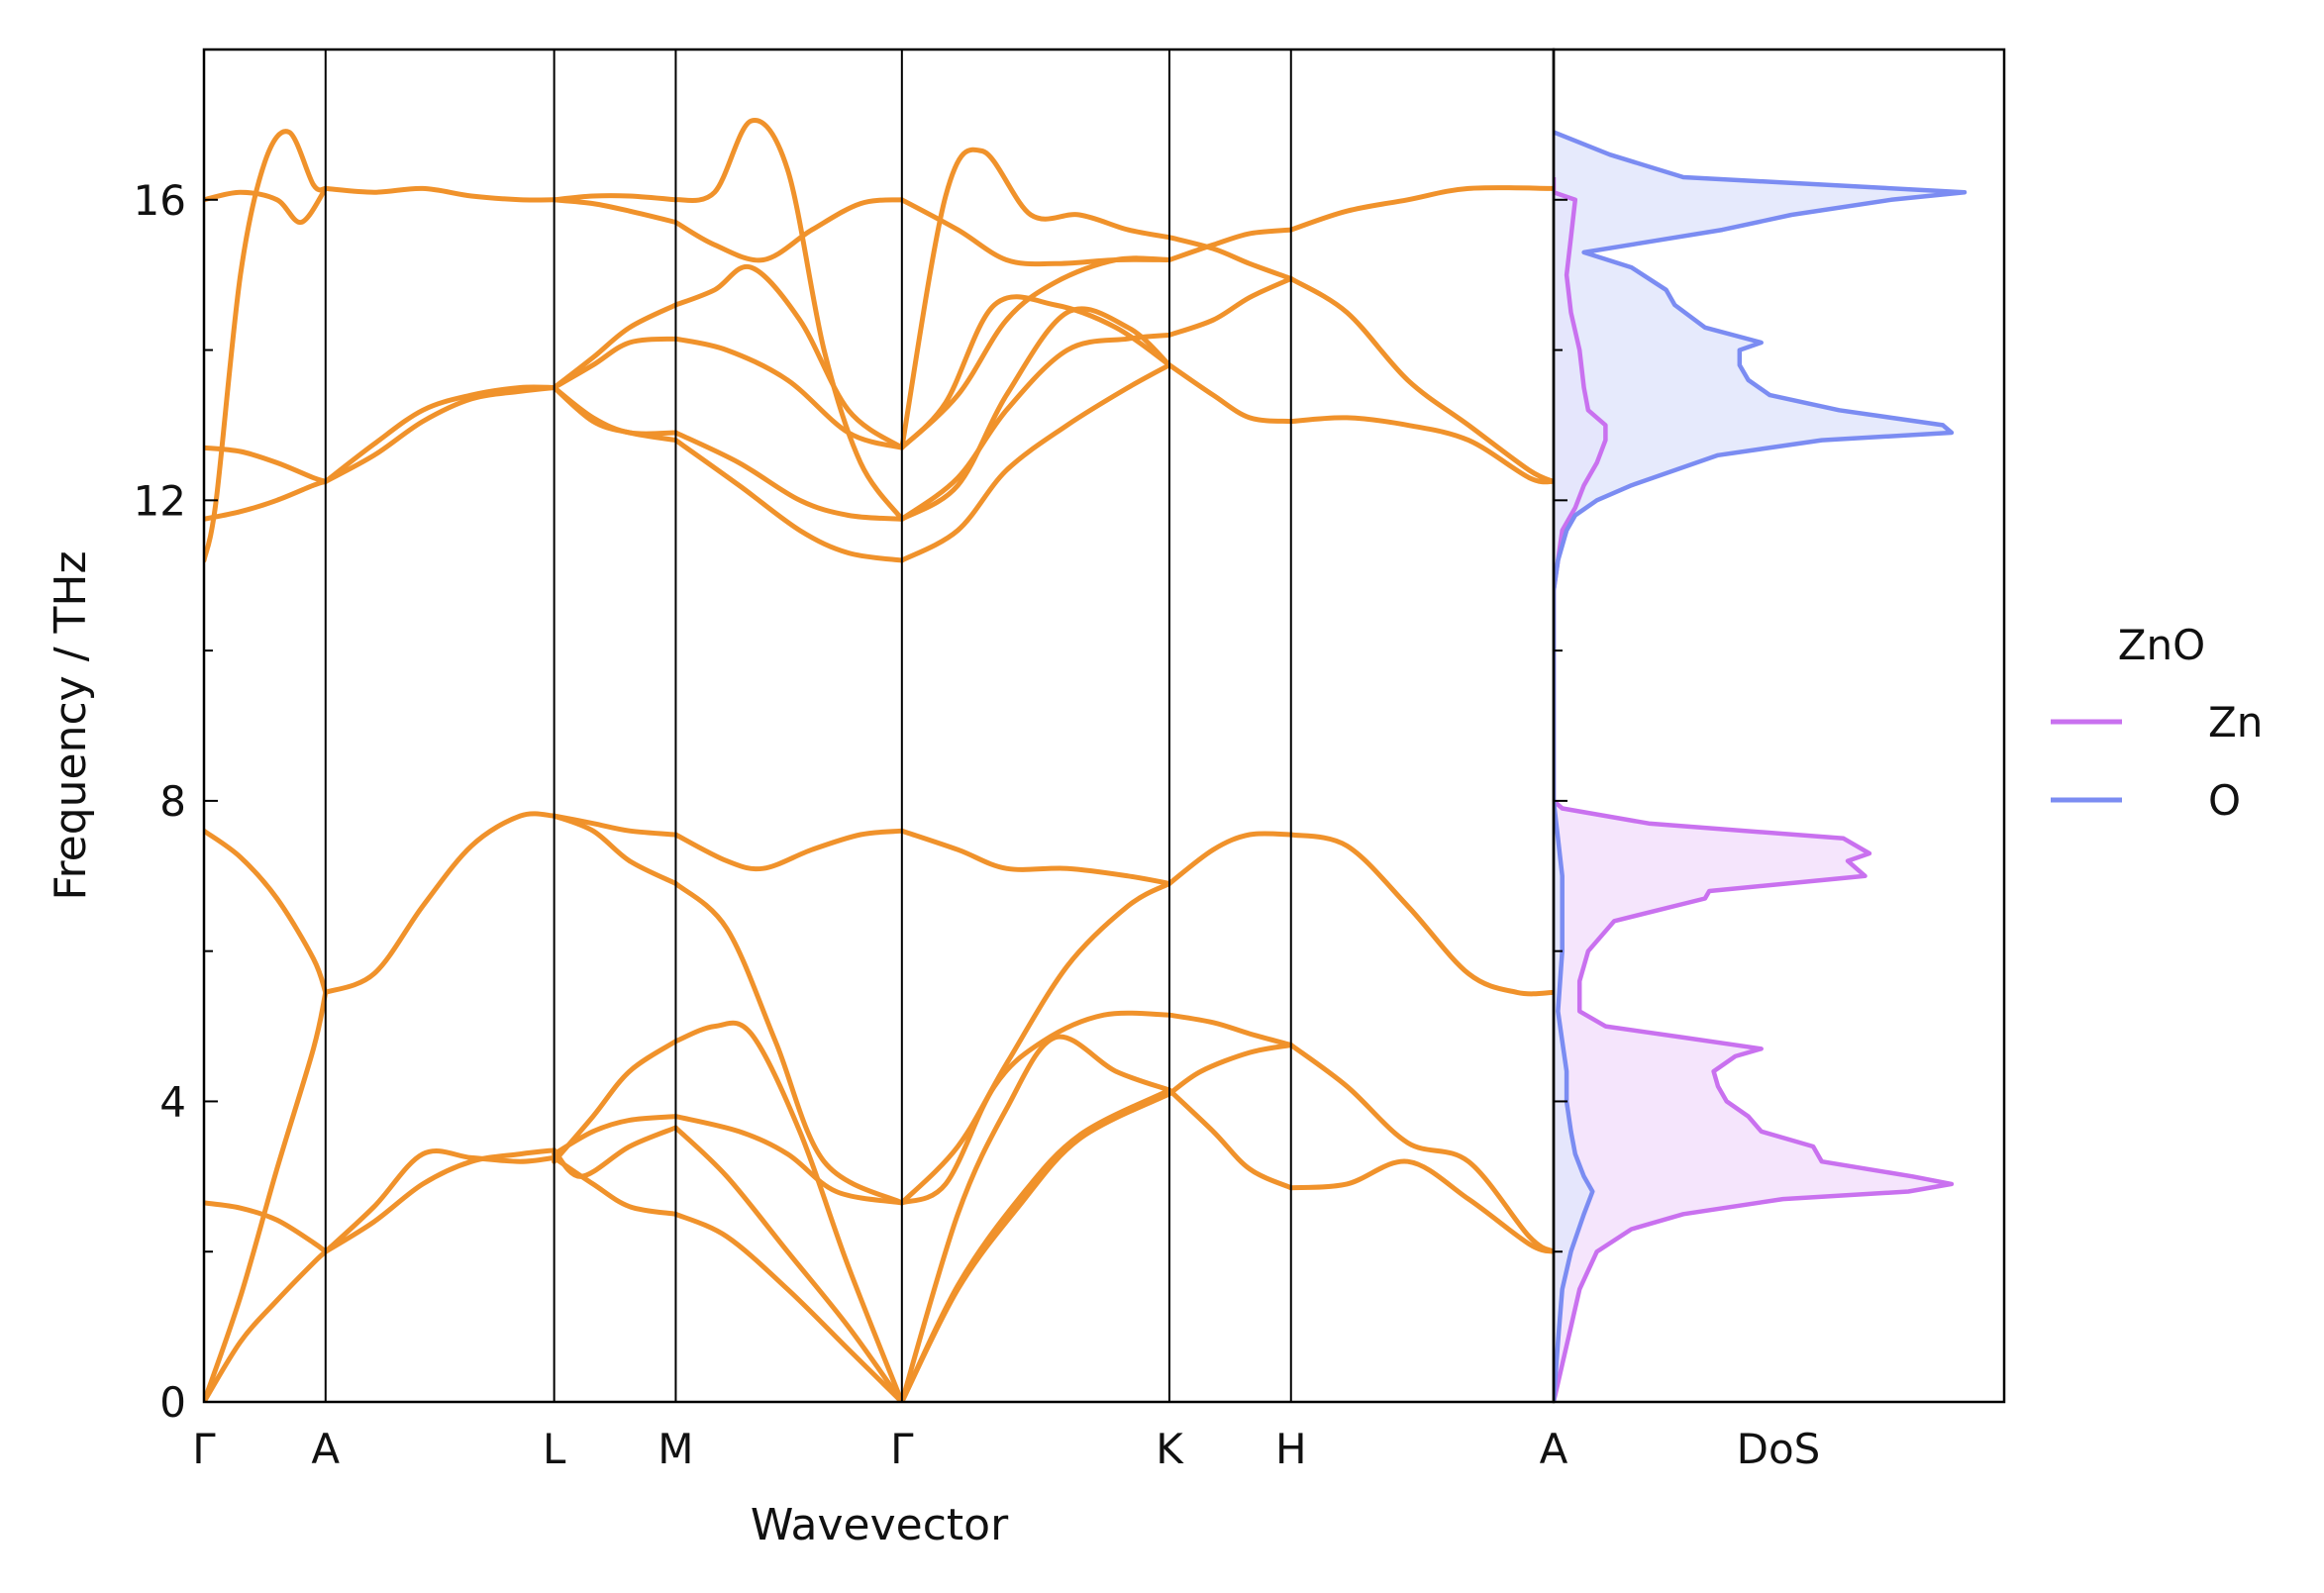  What do you see at coordinates (2161, 645) in the screenshot?
I see `legend-title: ZnO` at bounding box center [2161, 645].